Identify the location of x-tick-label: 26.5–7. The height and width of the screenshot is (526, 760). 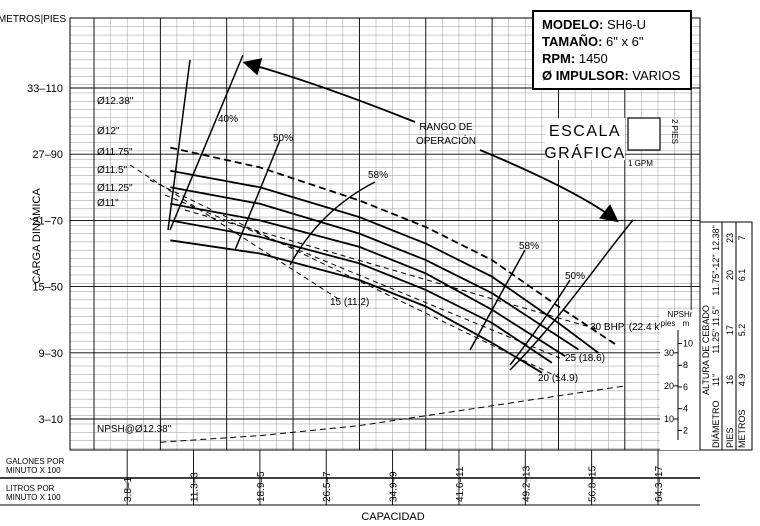
(327, 486).